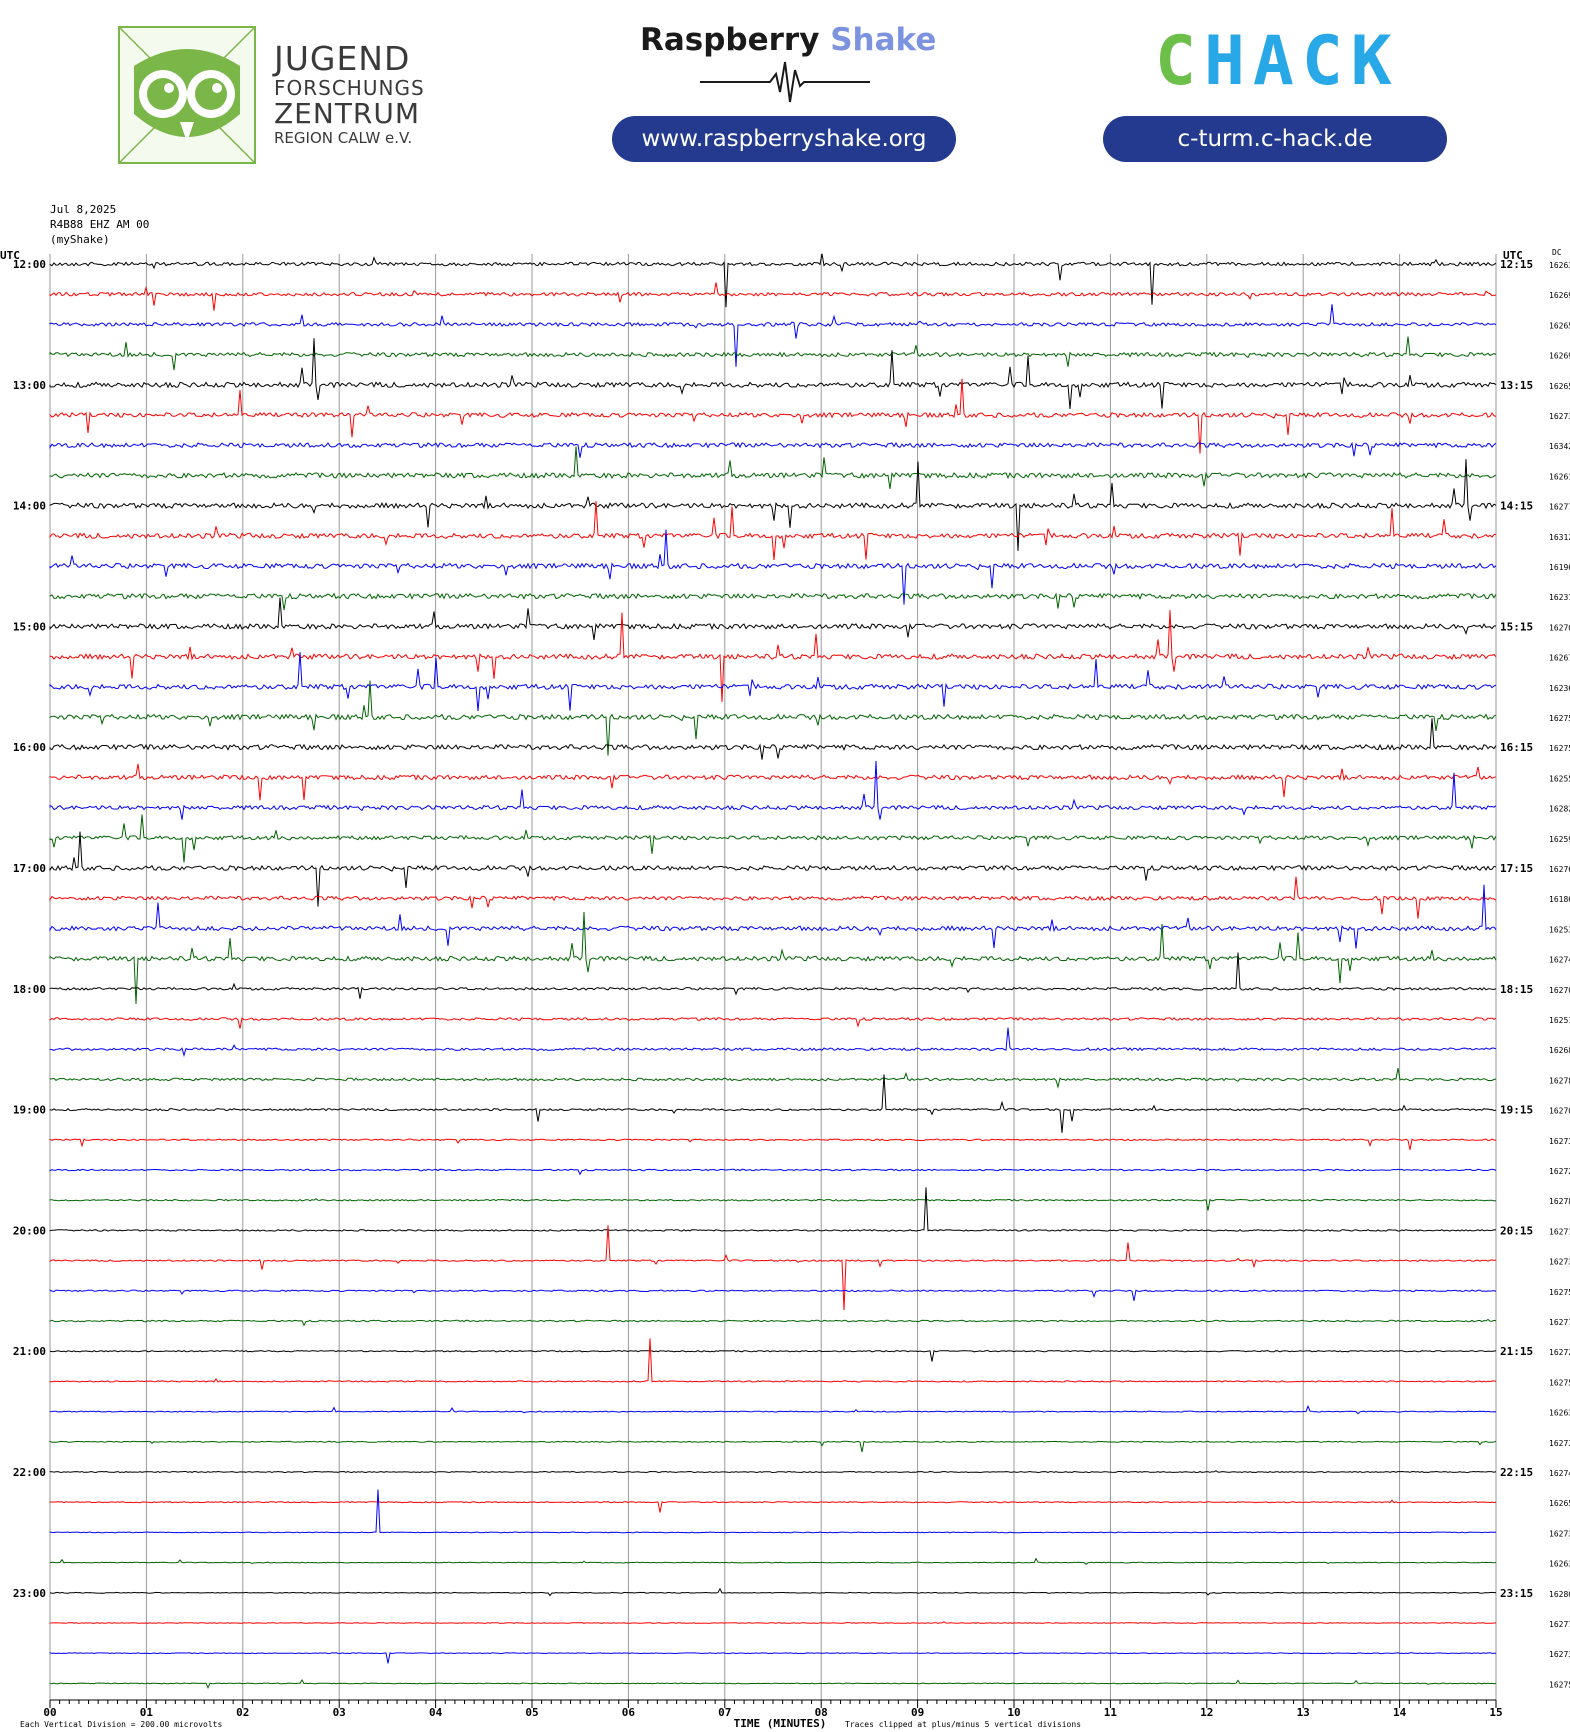 The height and width of the screenshot is (1732, 1570). I want to click on x-tick-label: 12, so click(1206, 1712).